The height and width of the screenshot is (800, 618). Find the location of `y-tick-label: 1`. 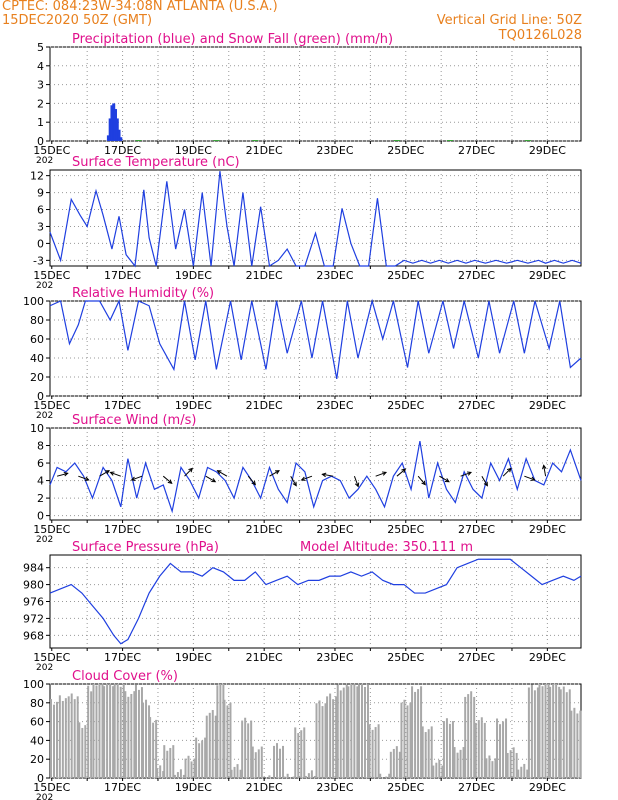

y-tick-label: 1 is located at coordinates (40, 122).